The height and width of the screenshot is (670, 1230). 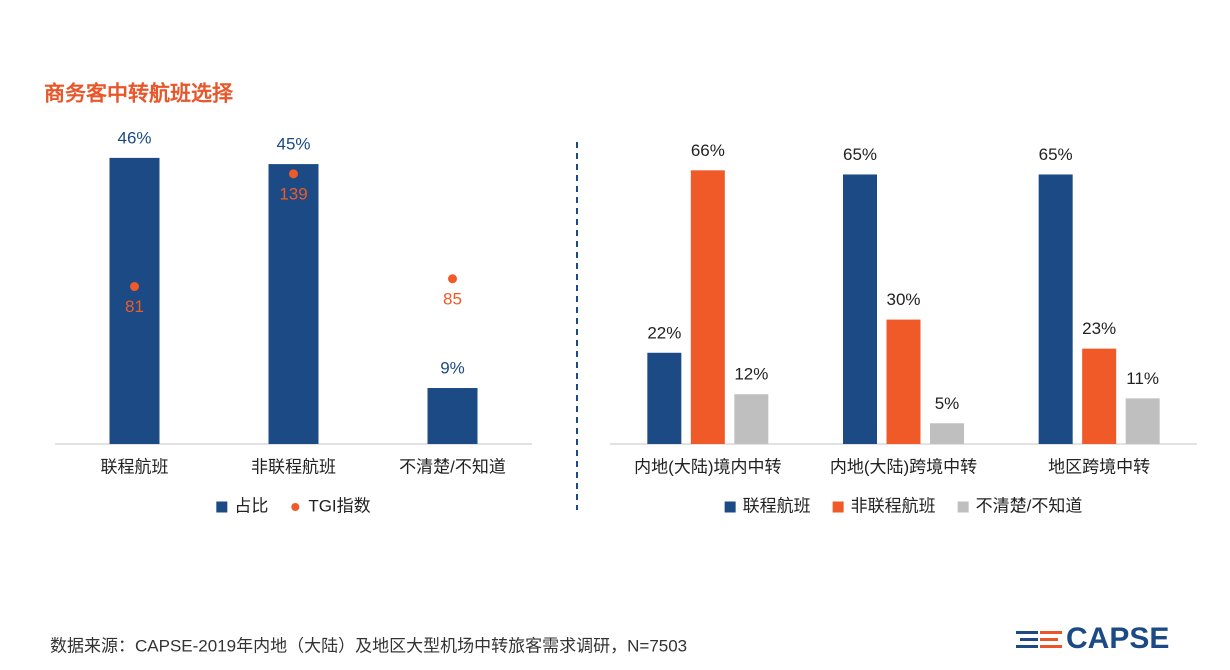 What do you see at coordinates (135, 466) in the screenshot?
I see `x-tick-label: 联程航班` at bounding box center [135, 466].